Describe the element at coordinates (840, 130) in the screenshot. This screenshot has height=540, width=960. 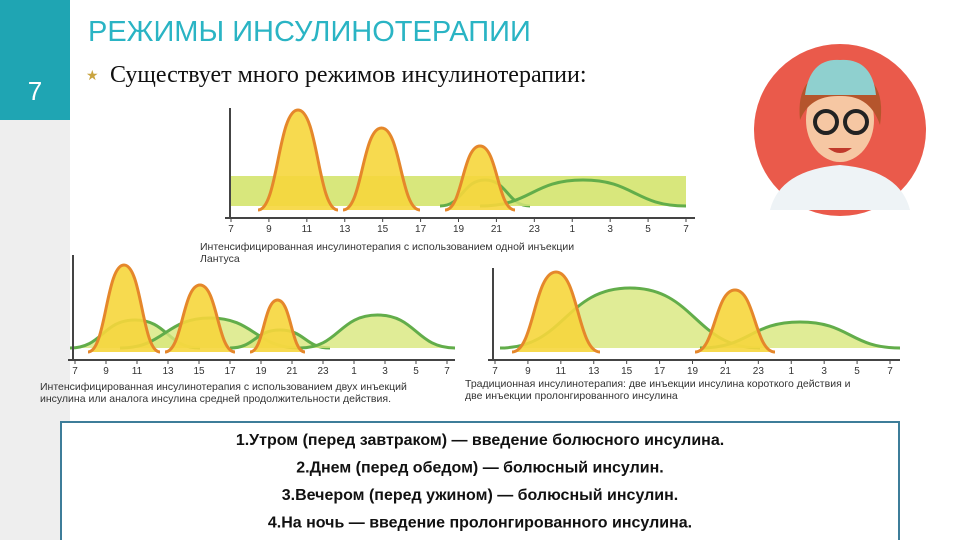
I see `doctor-icon` at that location.